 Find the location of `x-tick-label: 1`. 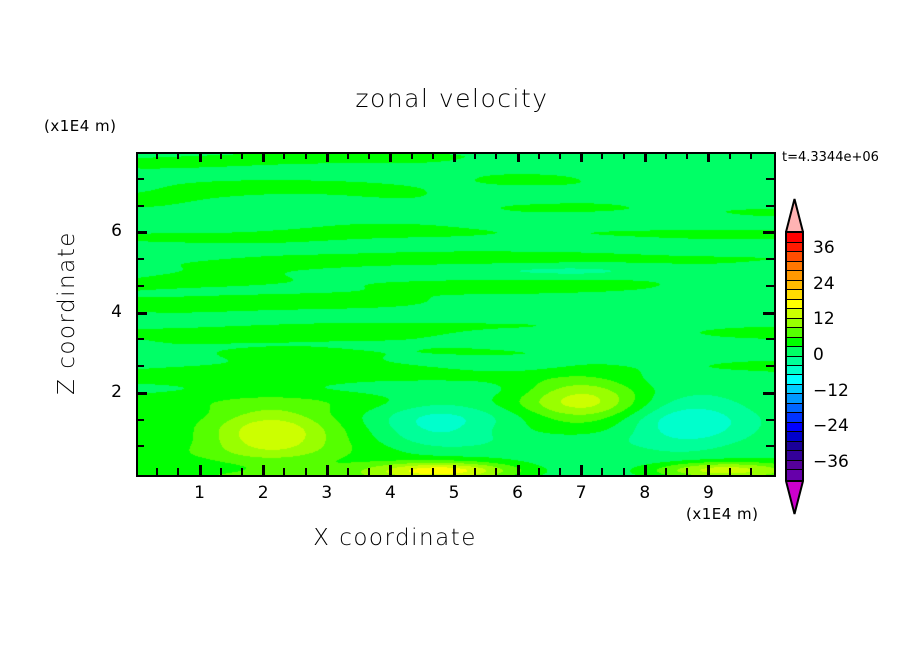

x-tick-label: 1 is located at coordinates (199, 493).